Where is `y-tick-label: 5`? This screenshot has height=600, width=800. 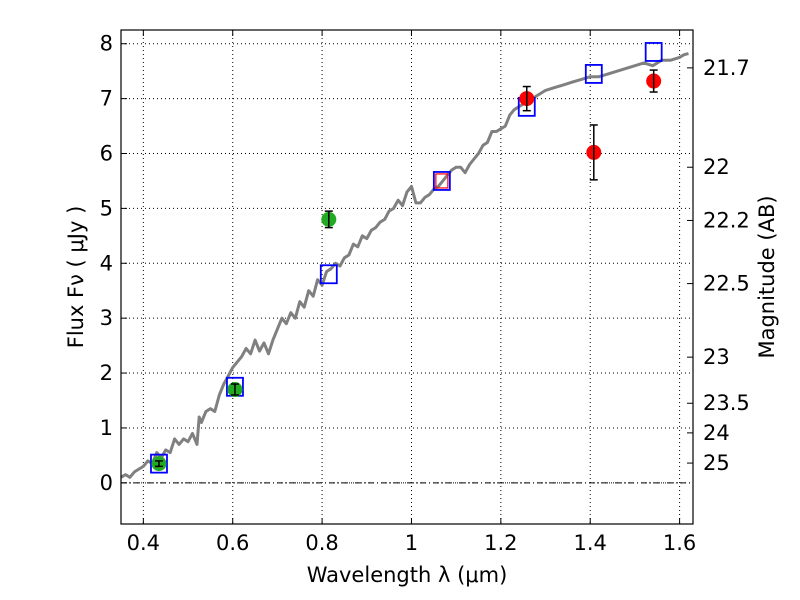 y-tick-label: 5 is located at coordinates (106, 208).